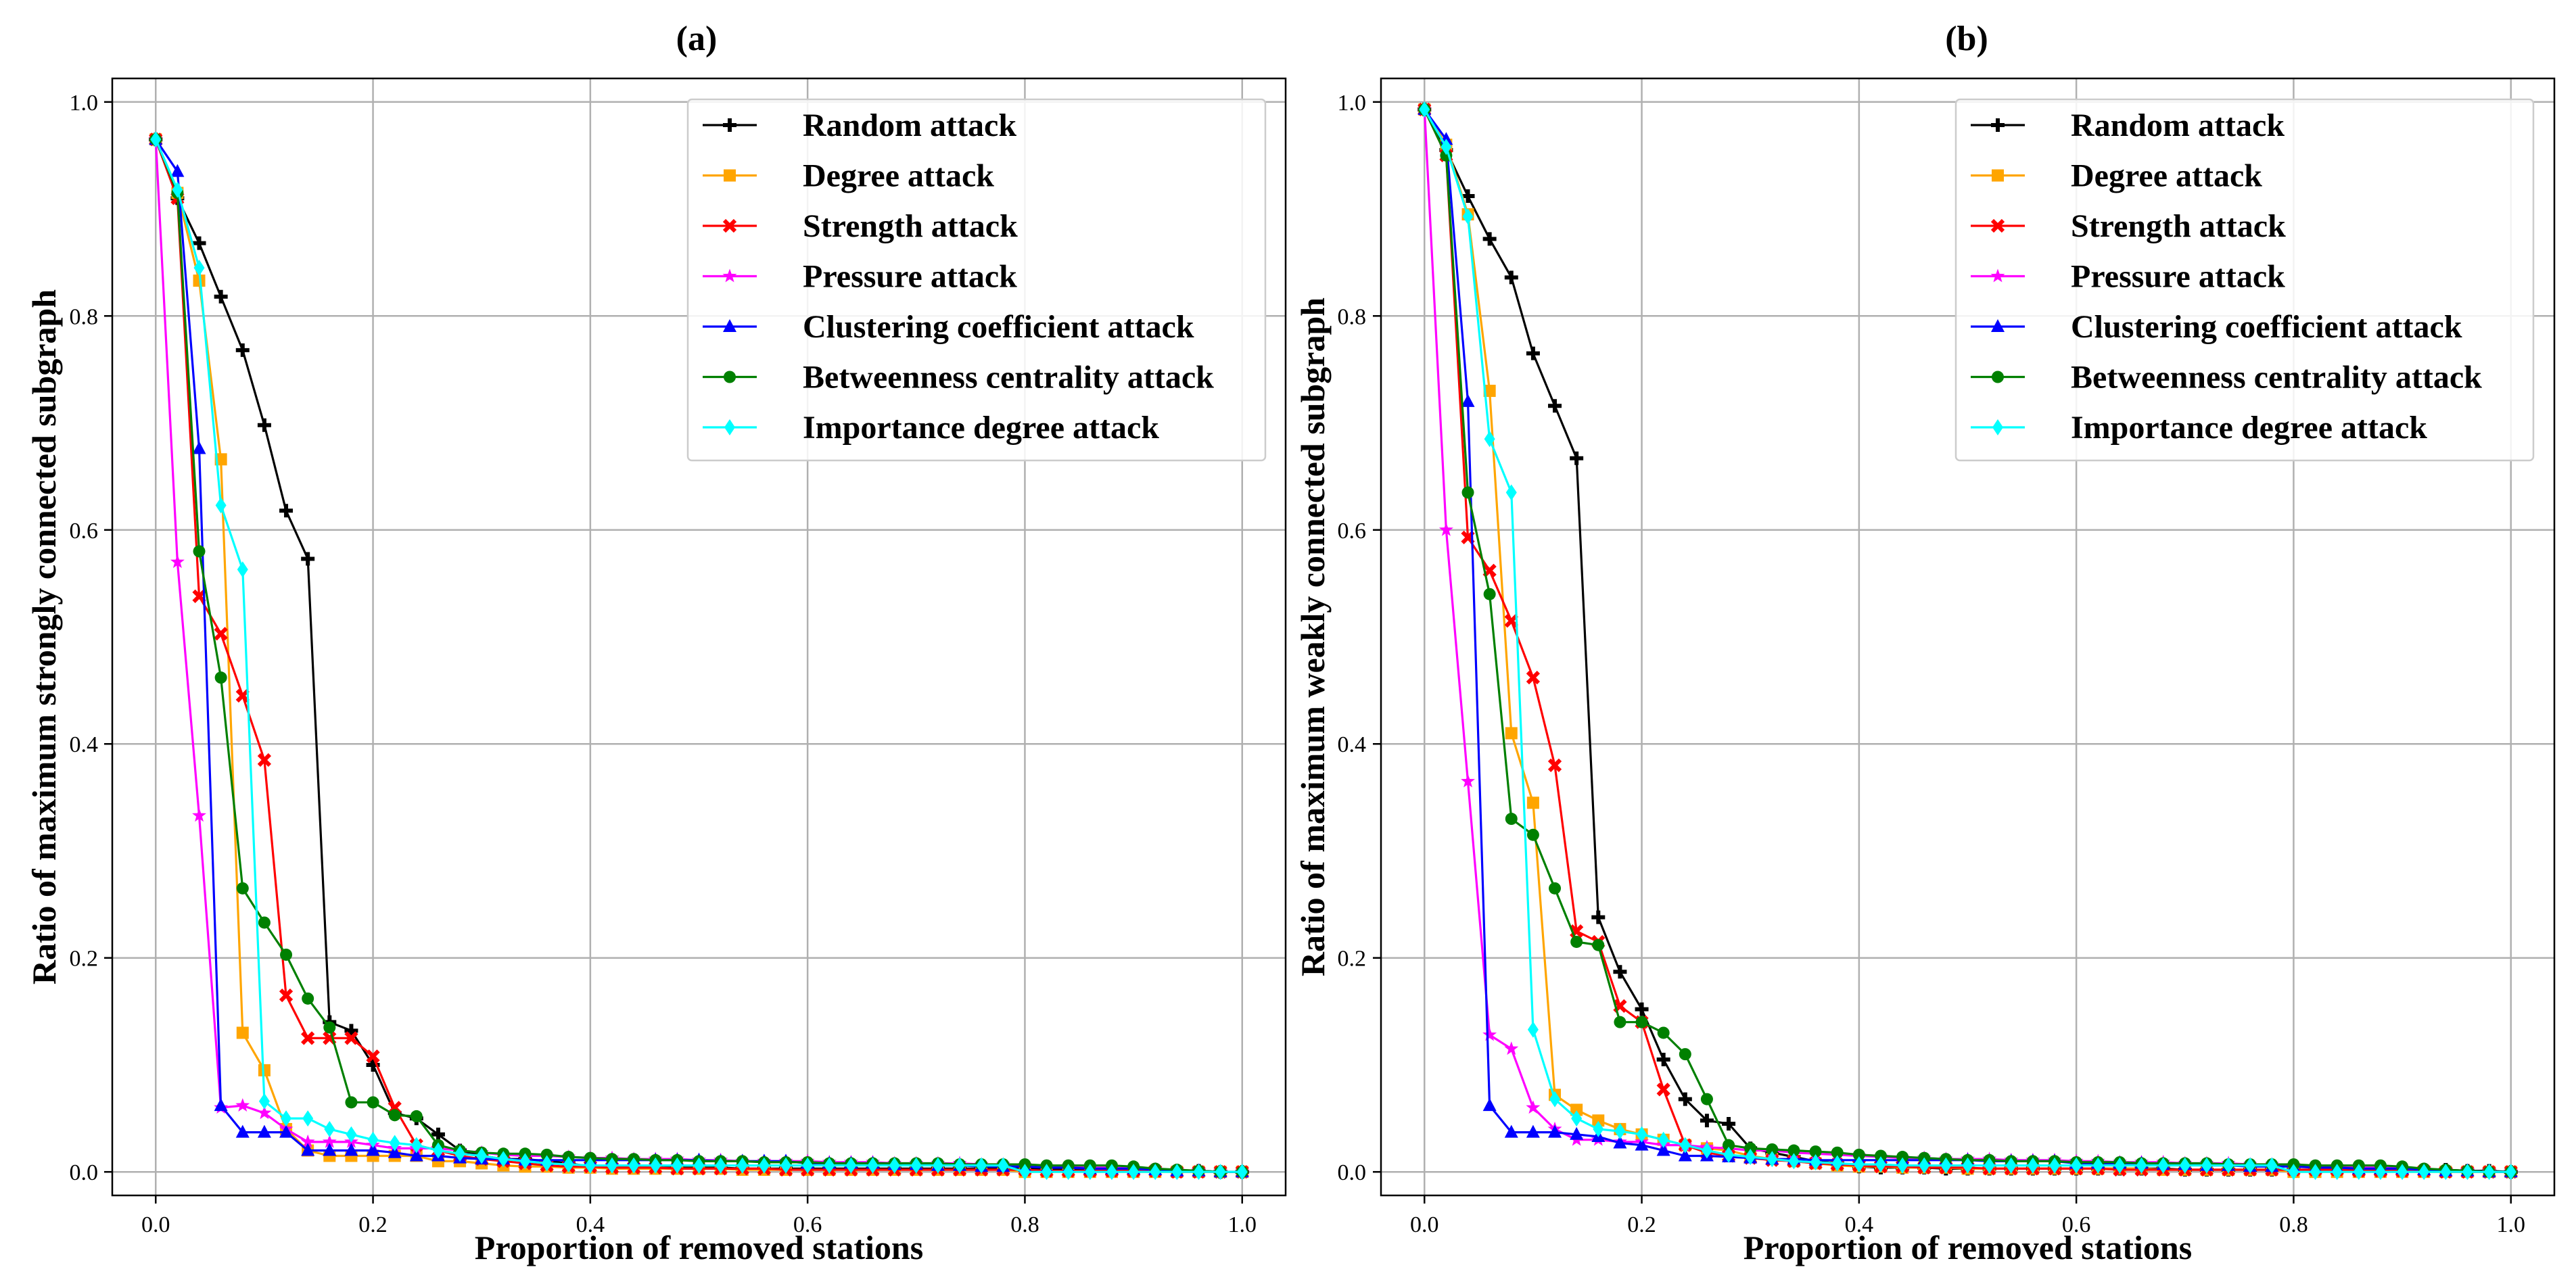  I want to click on y-tick-label: 0.0, so click(1352, 1172).